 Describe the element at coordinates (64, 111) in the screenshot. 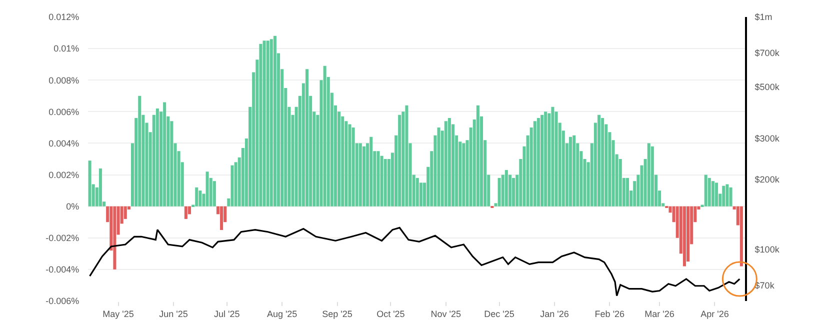

I see `y-tick-label: 0.006%` at that location.